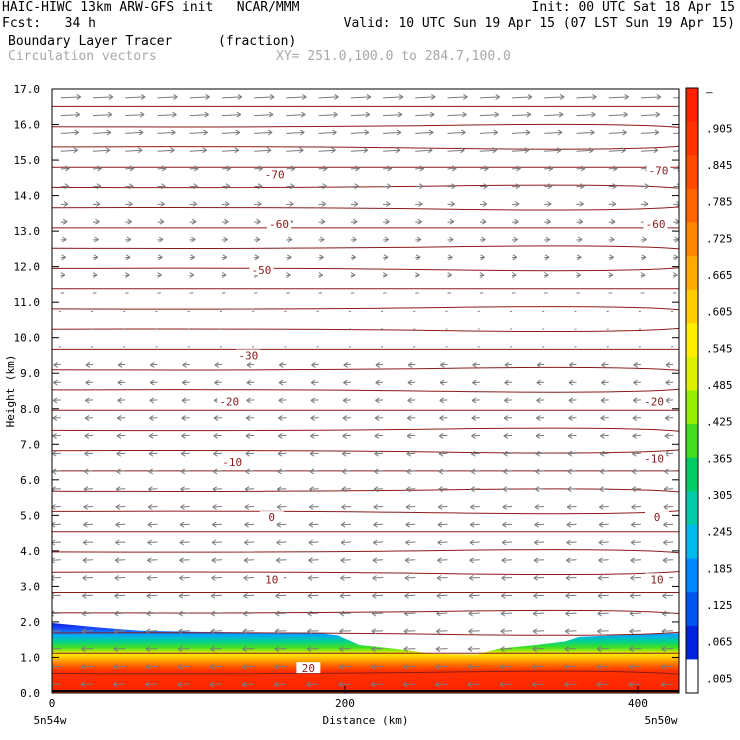 This screenshot has height=740, width=740. I want to click on colorbar-label: .065, so click(719, 642).